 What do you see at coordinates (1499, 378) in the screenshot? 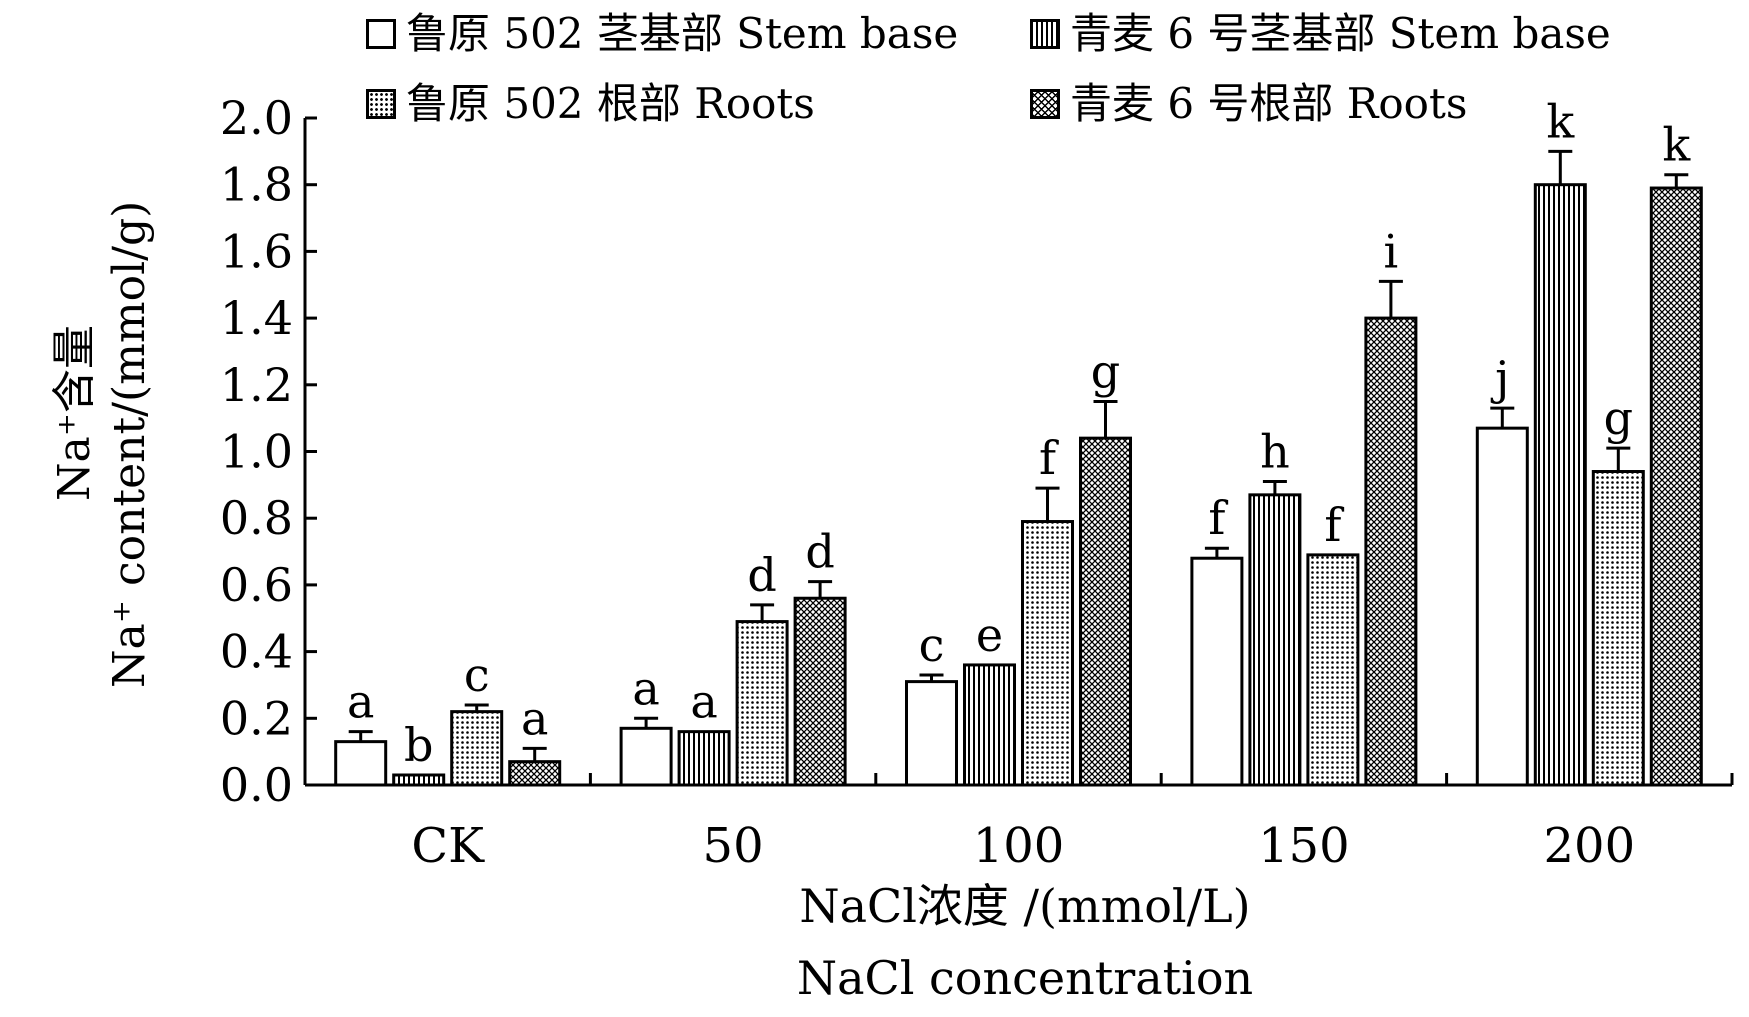
I see `significance-letter: j` at bounding box center [1499, 378].